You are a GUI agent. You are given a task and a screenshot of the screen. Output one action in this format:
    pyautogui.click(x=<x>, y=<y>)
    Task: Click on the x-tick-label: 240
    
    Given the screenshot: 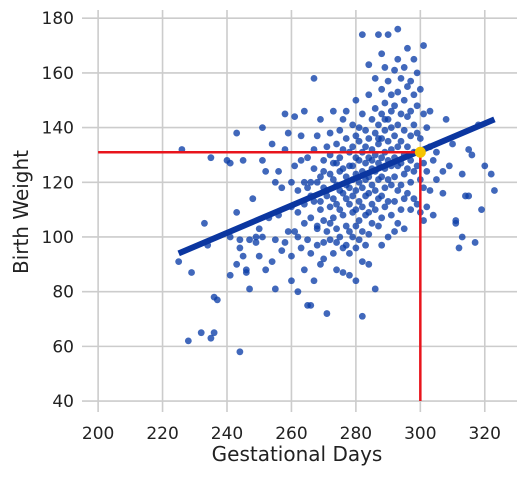 What is the action you would take?
    pyautogui.click(x=227, y=434)
    